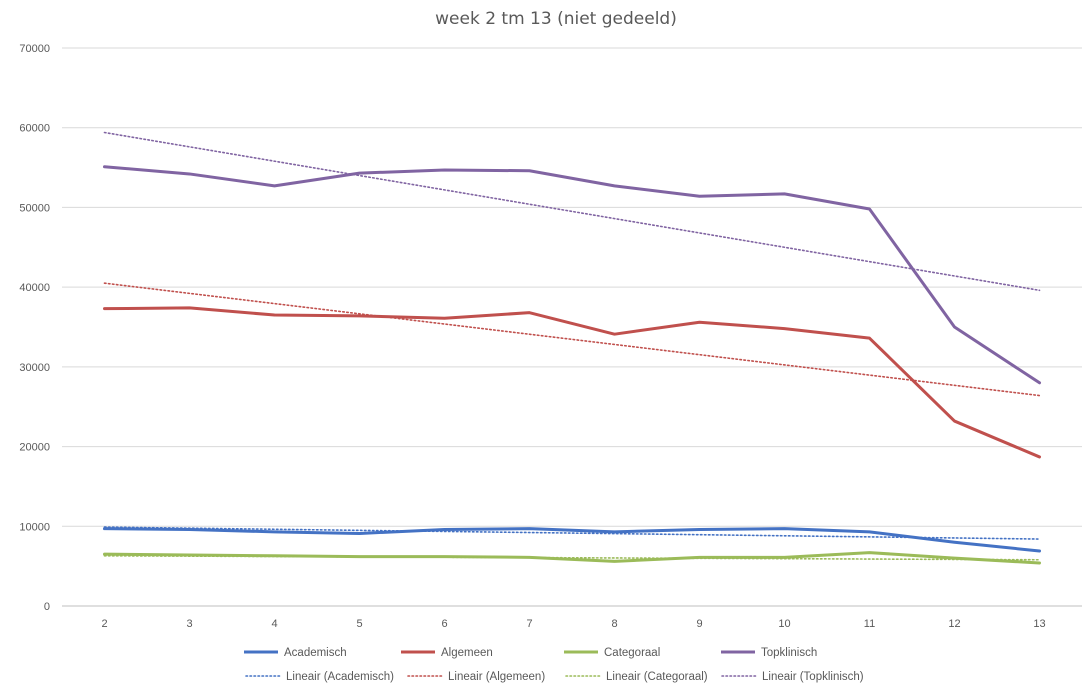  What do you see at coordinates (467, 653) in the screenshot?
I see `legend-label: Algemeen` at bounding box center [467, 653].